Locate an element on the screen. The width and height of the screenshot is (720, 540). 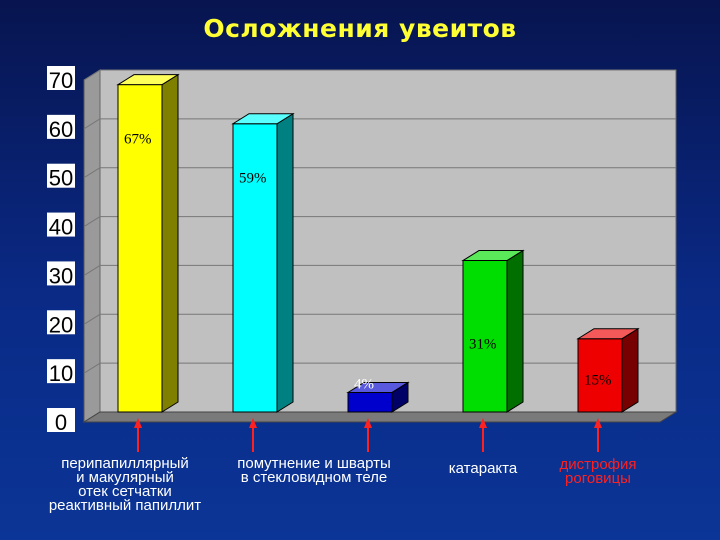
y-tick-label: 70 is located at coordinates (61, 80).